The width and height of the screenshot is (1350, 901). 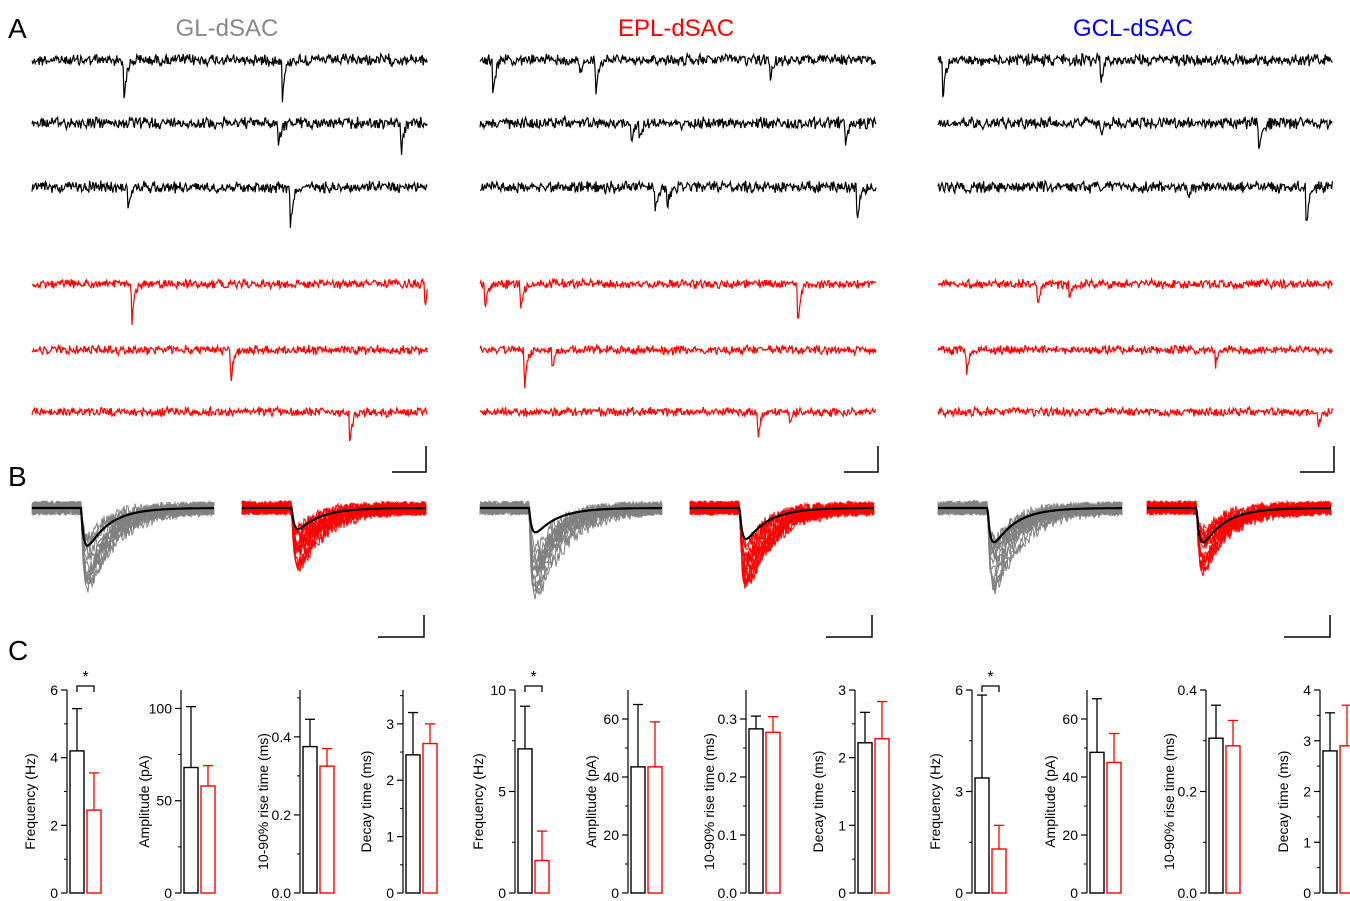 I want to click on bar-chart-6: 0 20 40 60 Amplitude (pA), so click(x=623, y=795).